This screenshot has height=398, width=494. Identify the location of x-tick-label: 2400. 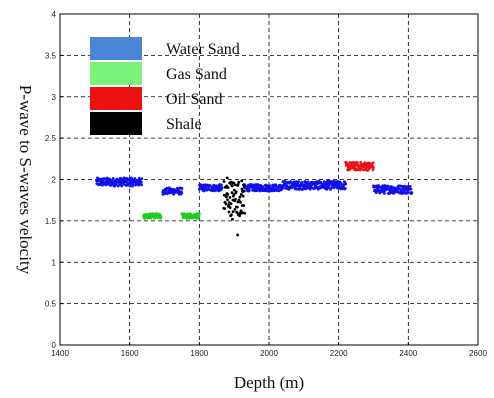
(408, 353).